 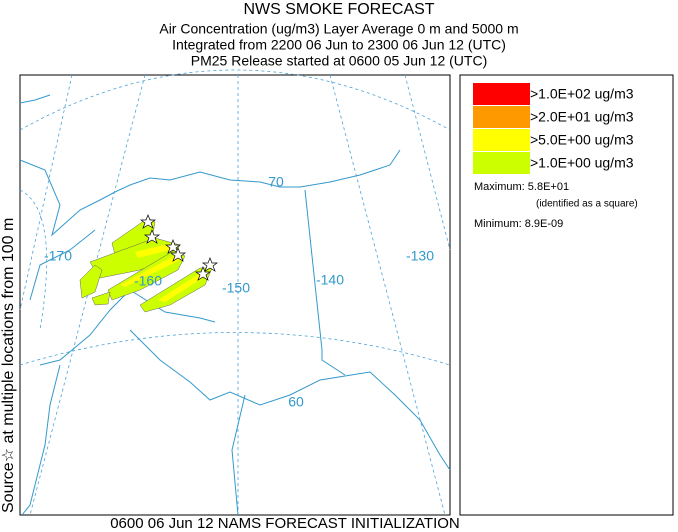 I want to click on map-label: 70, so click(x=276, y=182).